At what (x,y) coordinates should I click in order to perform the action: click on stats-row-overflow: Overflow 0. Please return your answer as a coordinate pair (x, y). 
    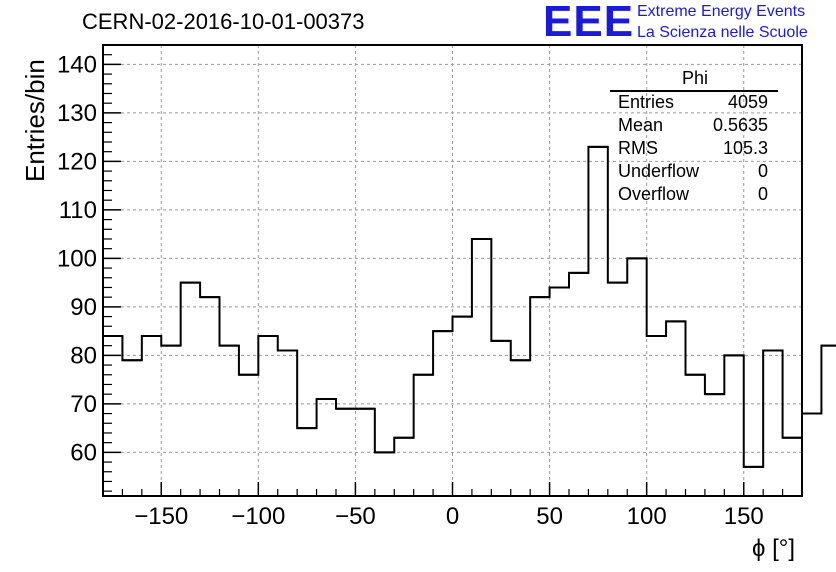
    Looking at the image, I should click on (695, 195).